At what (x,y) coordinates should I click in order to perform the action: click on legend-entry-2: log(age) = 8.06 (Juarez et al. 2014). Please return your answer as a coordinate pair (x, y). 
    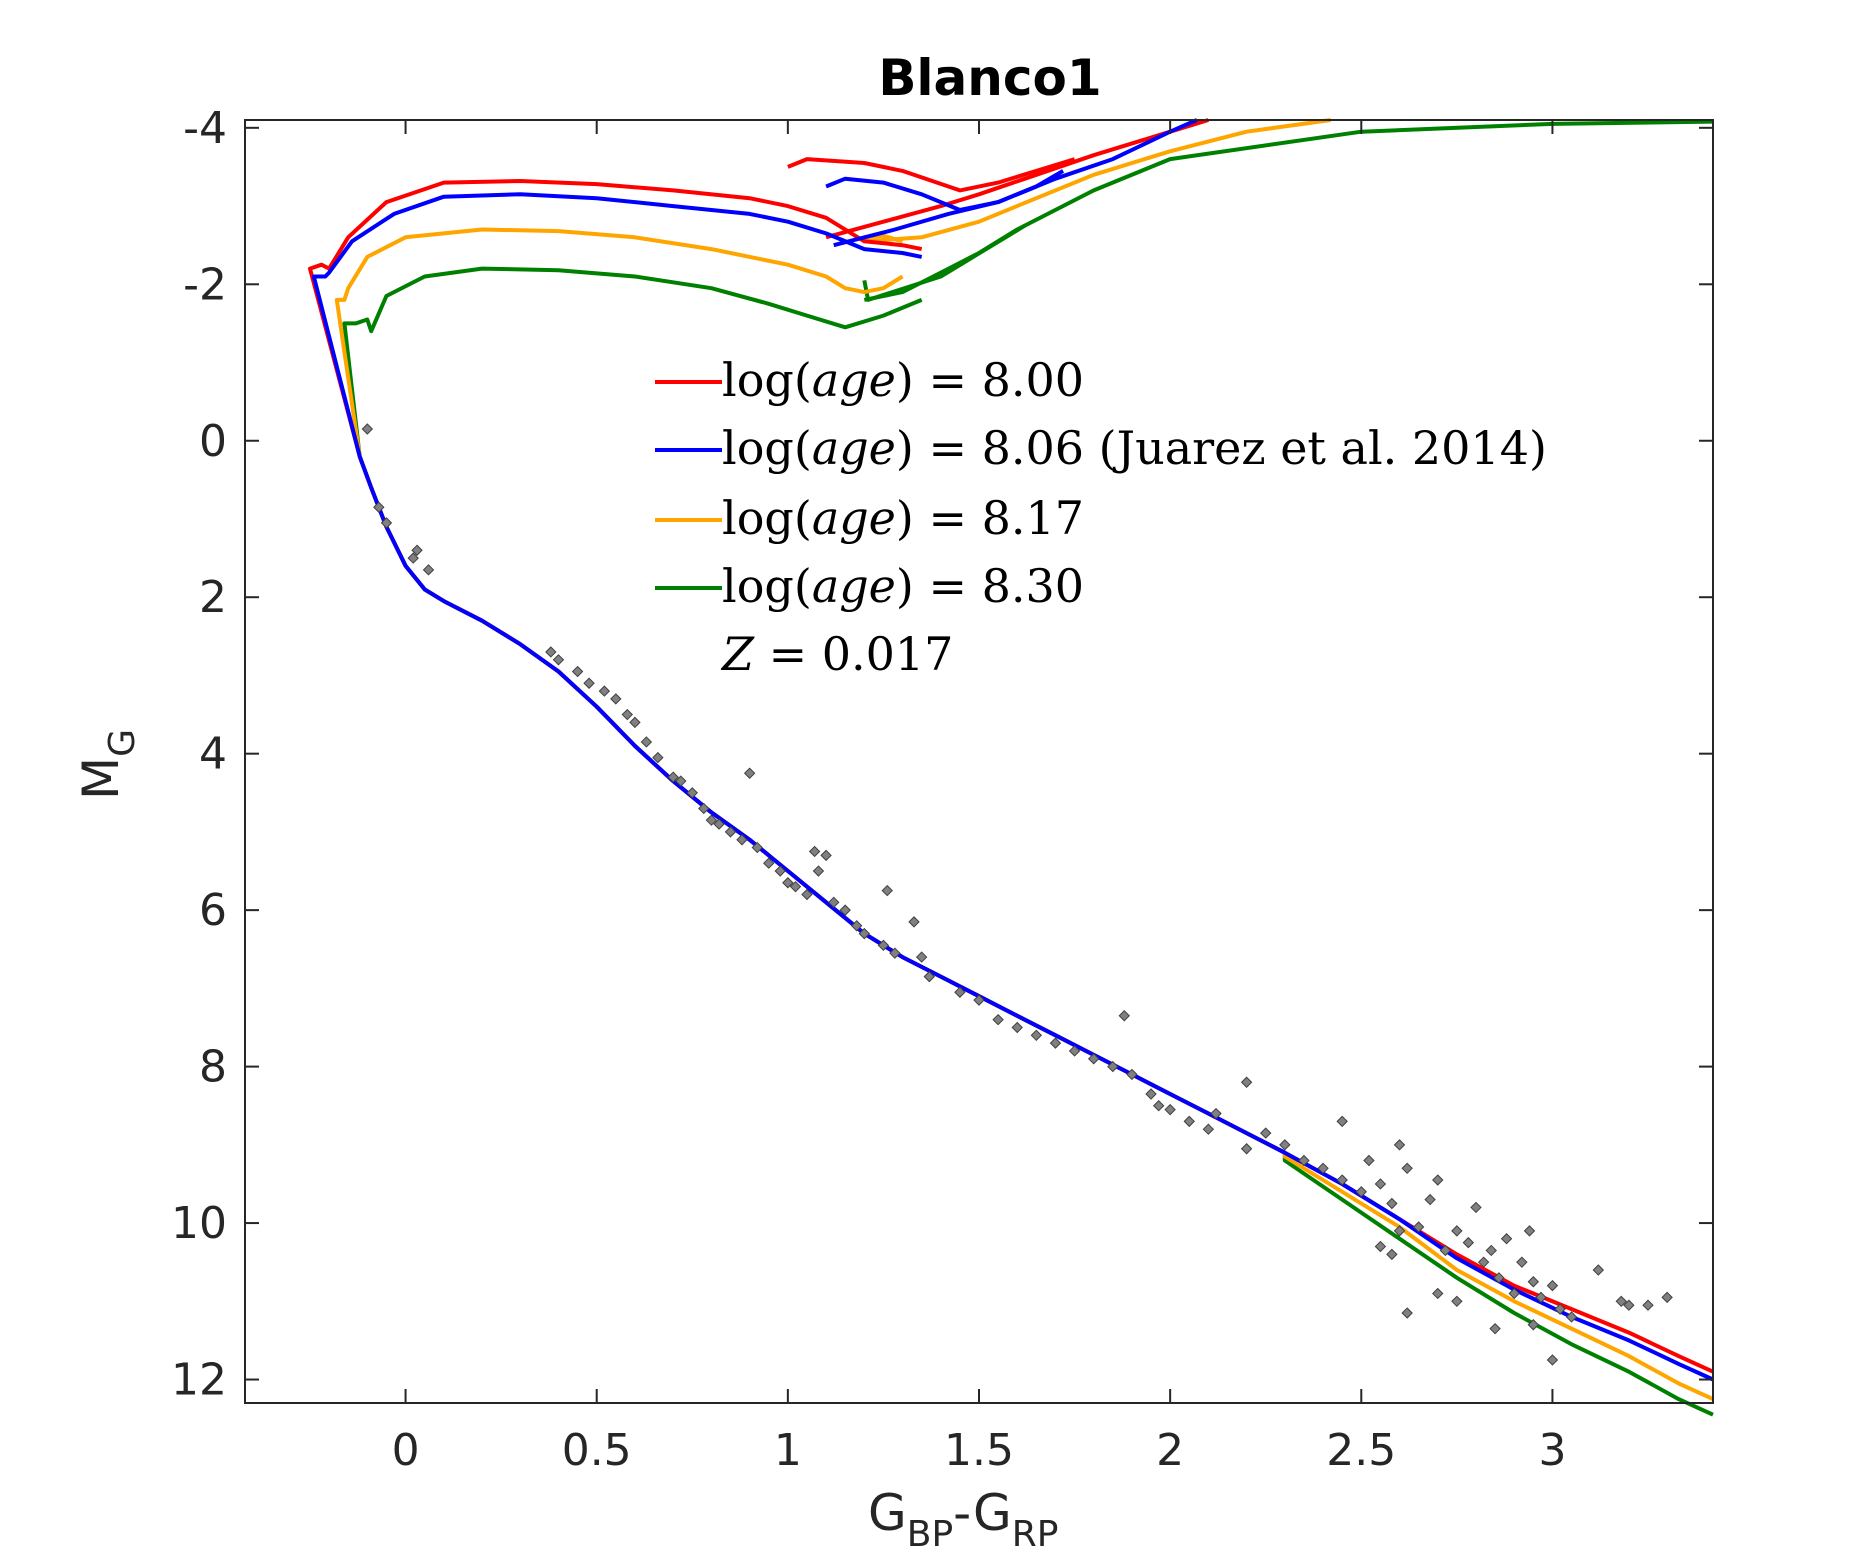
    Looking at the image, I should click on (1101, 448).